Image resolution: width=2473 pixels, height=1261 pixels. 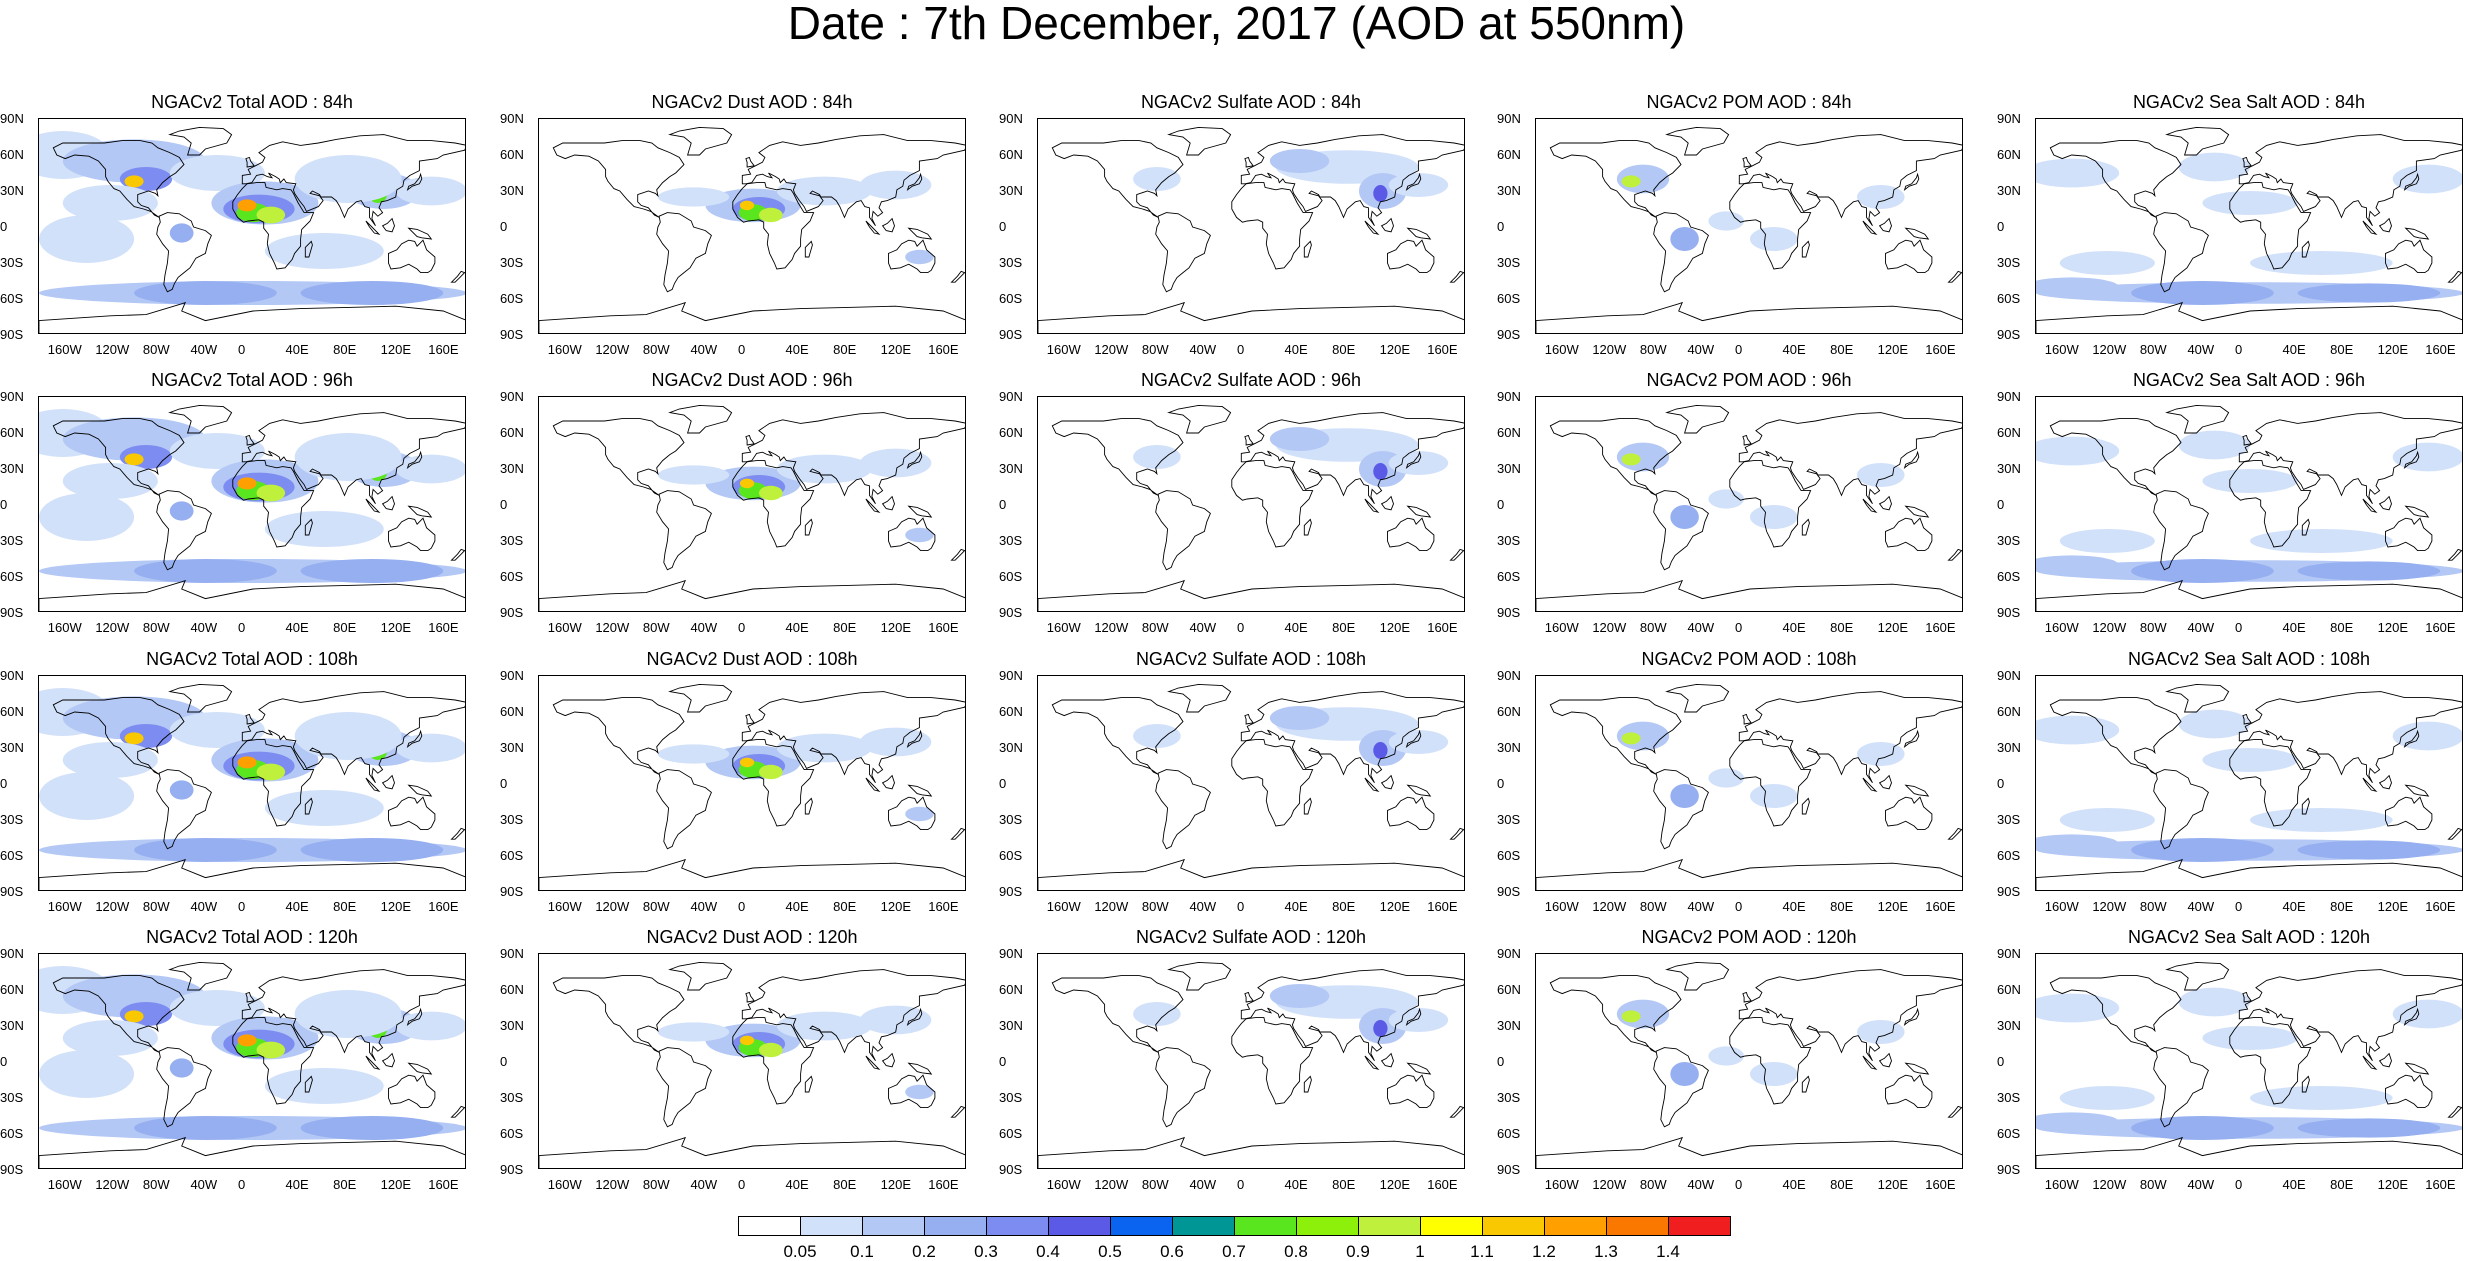 What do you see at coordinates (297, 906) in the screenshot?
I see `longitude-tick-label: 40E` at bounding box center [297, 906].